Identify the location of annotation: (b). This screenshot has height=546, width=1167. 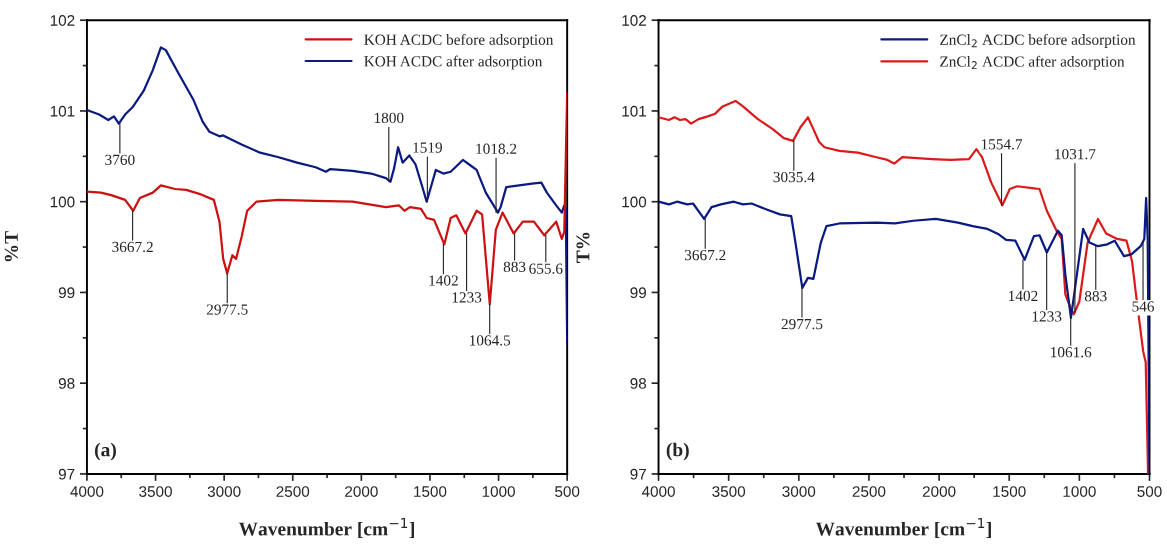
(677, 451).